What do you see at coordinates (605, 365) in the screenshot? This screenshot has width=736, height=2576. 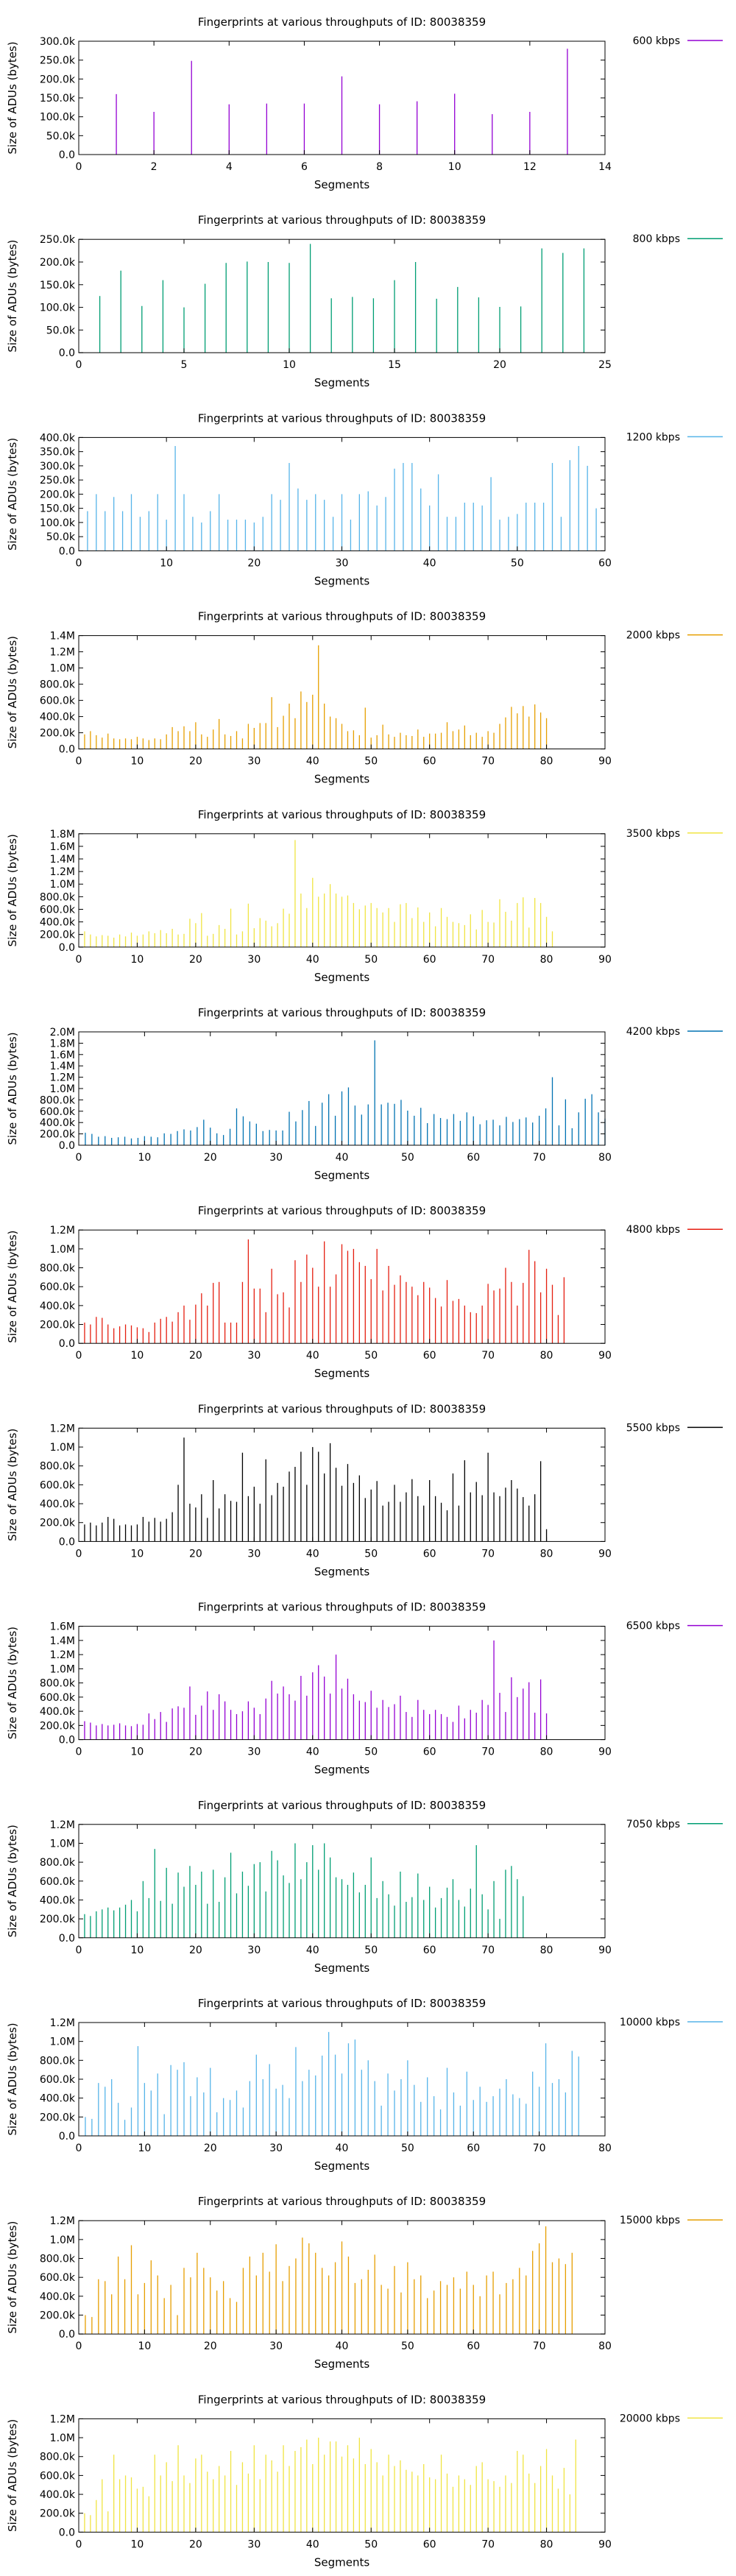 I see `x-tick-label: 25` at bounding box center [605, 365].